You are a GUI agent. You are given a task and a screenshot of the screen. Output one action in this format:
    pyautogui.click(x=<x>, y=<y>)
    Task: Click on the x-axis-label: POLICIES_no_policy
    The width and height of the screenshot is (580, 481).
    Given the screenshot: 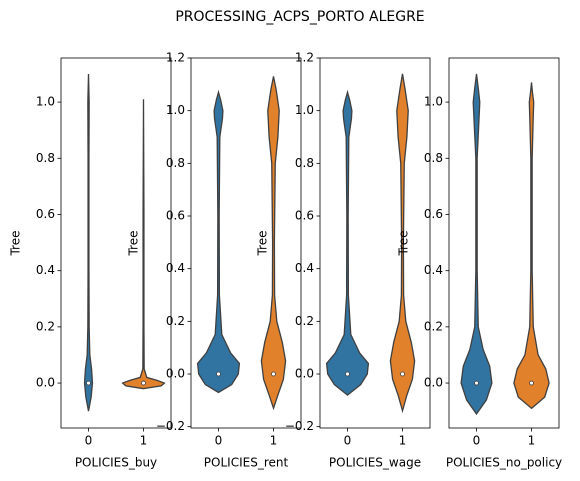 What is the action you would take?
    pyautogui.click(x=504, y=463)
    